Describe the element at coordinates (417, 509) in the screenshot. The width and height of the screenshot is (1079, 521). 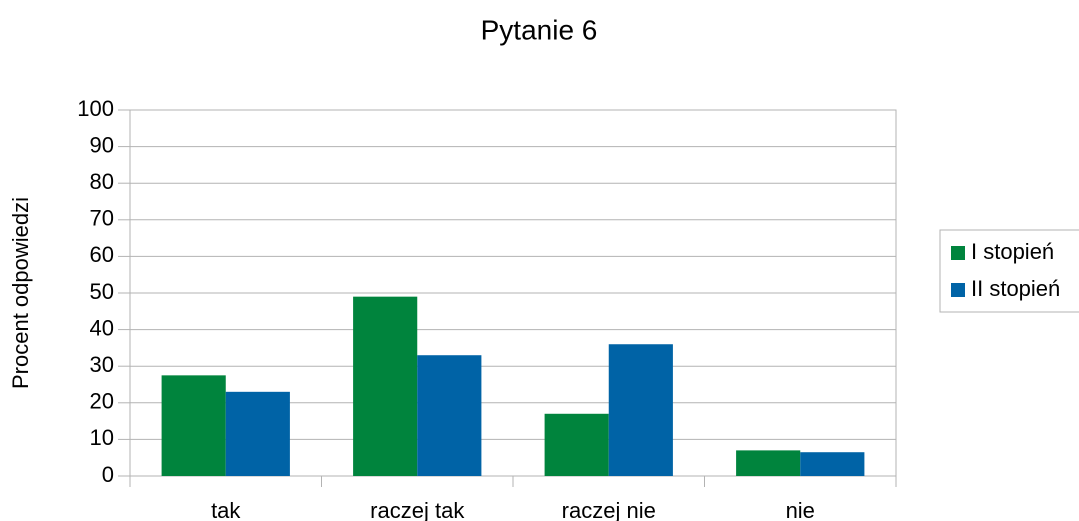
I see `x-tick-label: raczej tak` at that location.